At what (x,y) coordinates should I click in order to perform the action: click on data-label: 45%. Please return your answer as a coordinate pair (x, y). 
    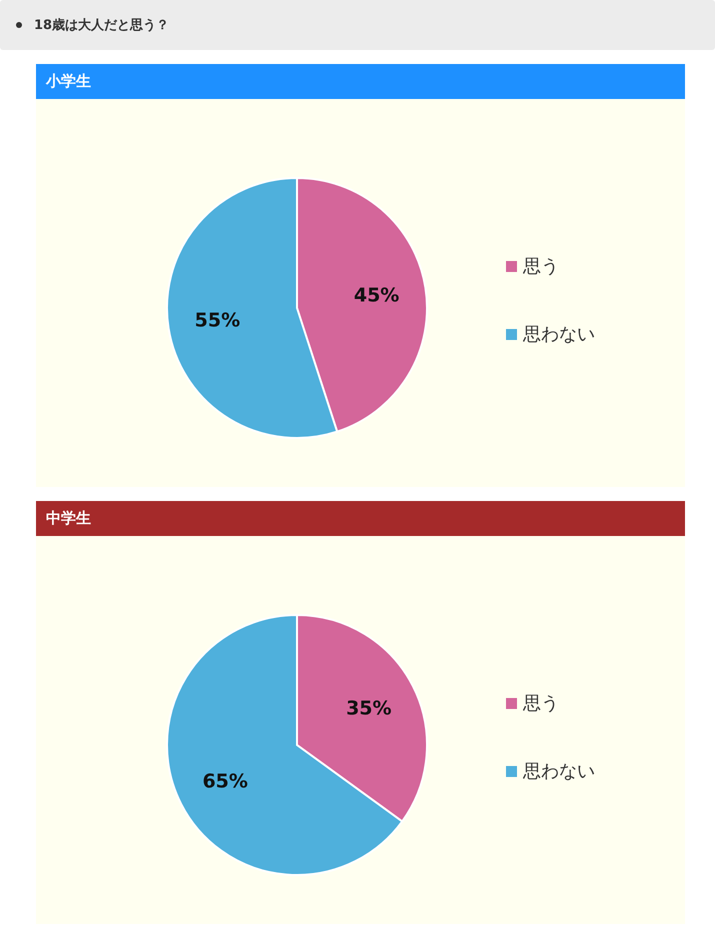
    Looking at the image, I should click on (377, 295).